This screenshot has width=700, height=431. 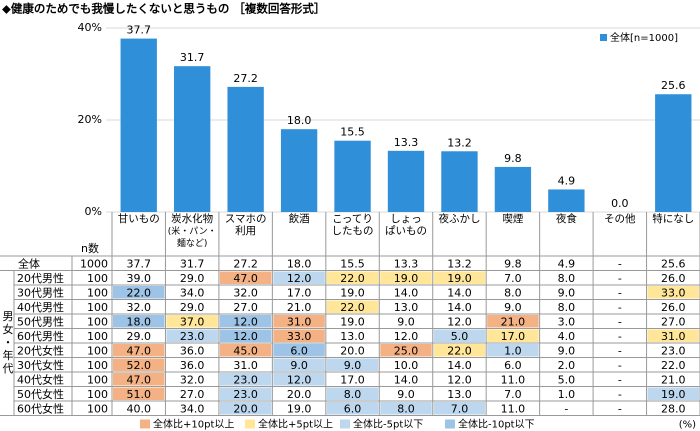 What do you see at coordinates (620, 203) in the screenshot?
I see `value-label: 0.0` at bounding box center [620, 203].